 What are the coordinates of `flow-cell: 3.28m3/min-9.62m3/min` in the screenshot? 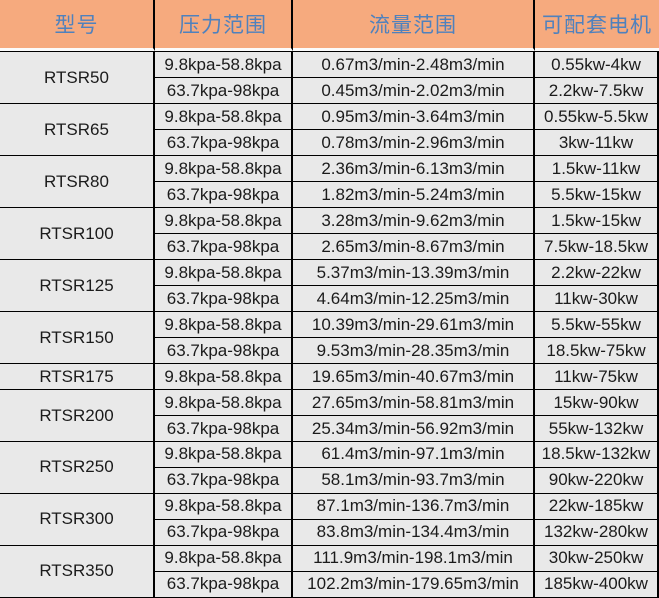 It's located at (414, 221).